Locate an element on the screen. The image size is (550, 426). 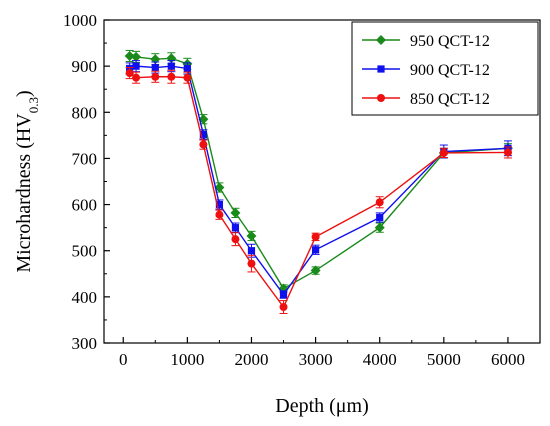
x-tick-label: 6000 is located at coordinates (508, 359).